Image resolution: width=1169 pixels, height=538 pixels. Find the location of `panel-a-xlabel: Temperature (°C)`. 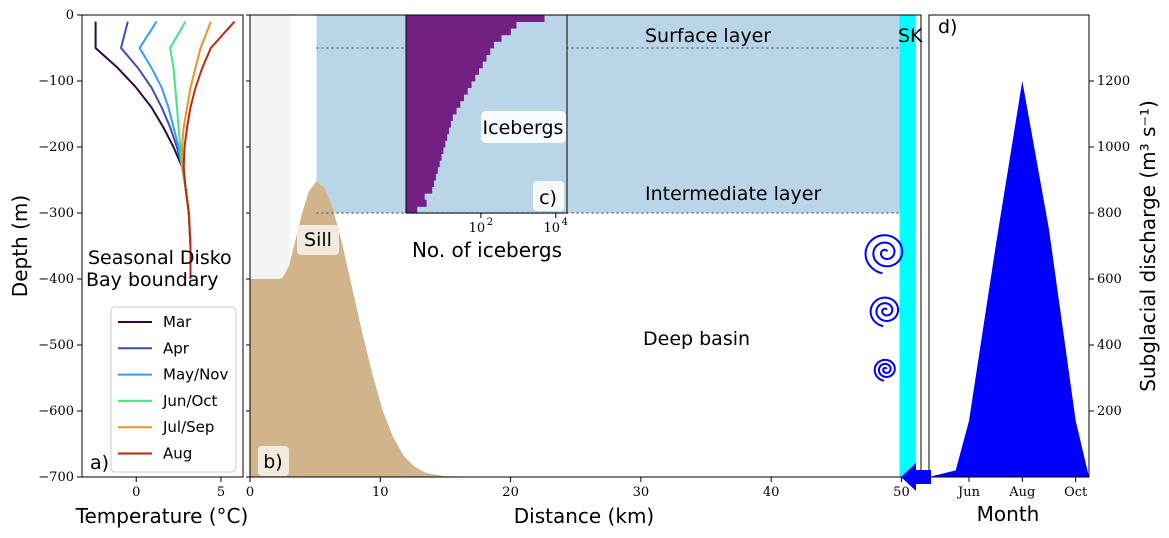

panel-a-xlabel: Temperature (°C) is located at coordinates (162, 516).